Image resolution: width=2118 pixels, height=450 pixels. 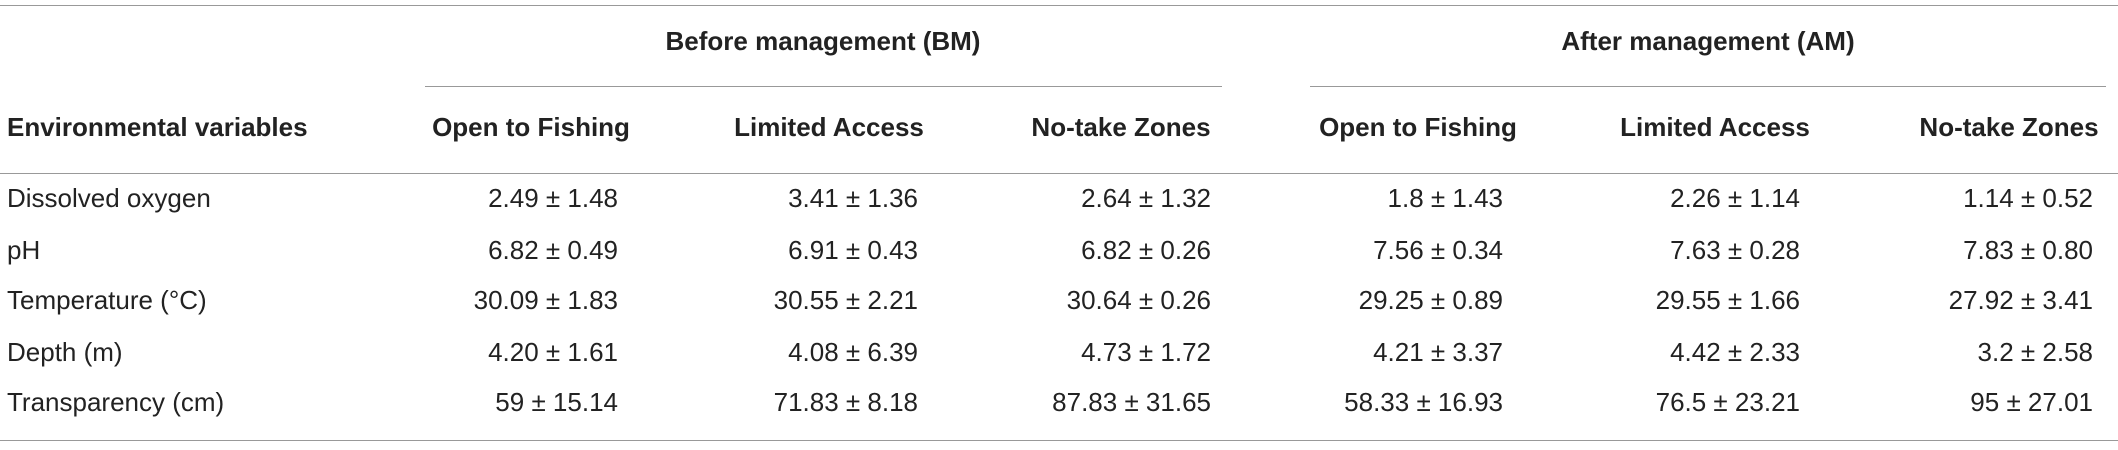 I want to click on cell: 7.63 ± 0.28, so click(x=1735, y=250).